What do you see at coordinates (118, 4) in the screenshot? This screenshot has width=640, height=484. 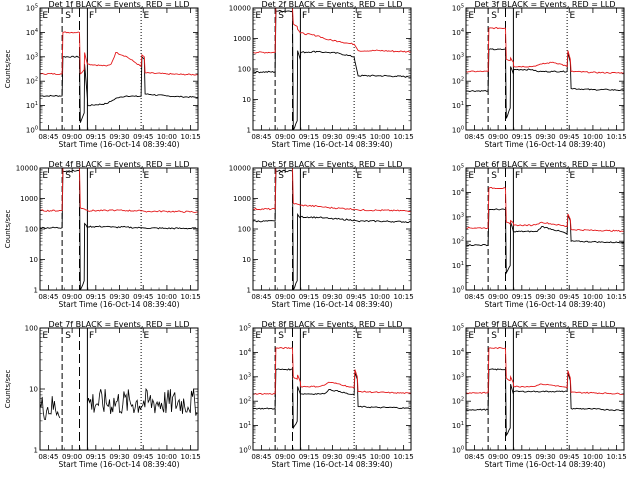 I see `panel-title: Det 1f BLACK = Events, RED = LLD` at bounding box center [118, 4].